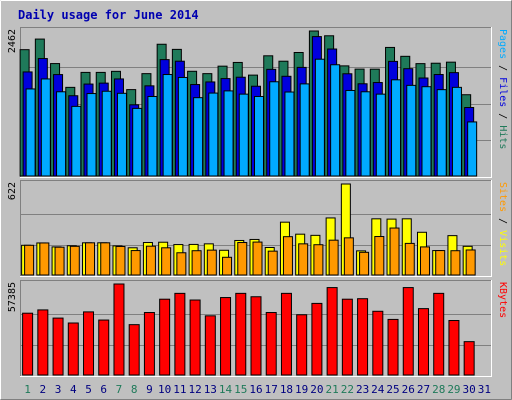 The image size is (512, 400). Describe the element at coordinates (179, 389) in the screenshot. I see `day-label-11: 11` at that location.